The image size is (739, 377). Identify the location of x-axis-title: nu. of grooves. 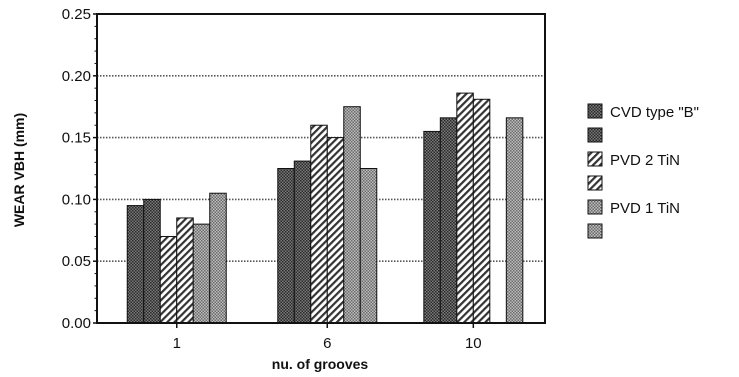
(320, 364).